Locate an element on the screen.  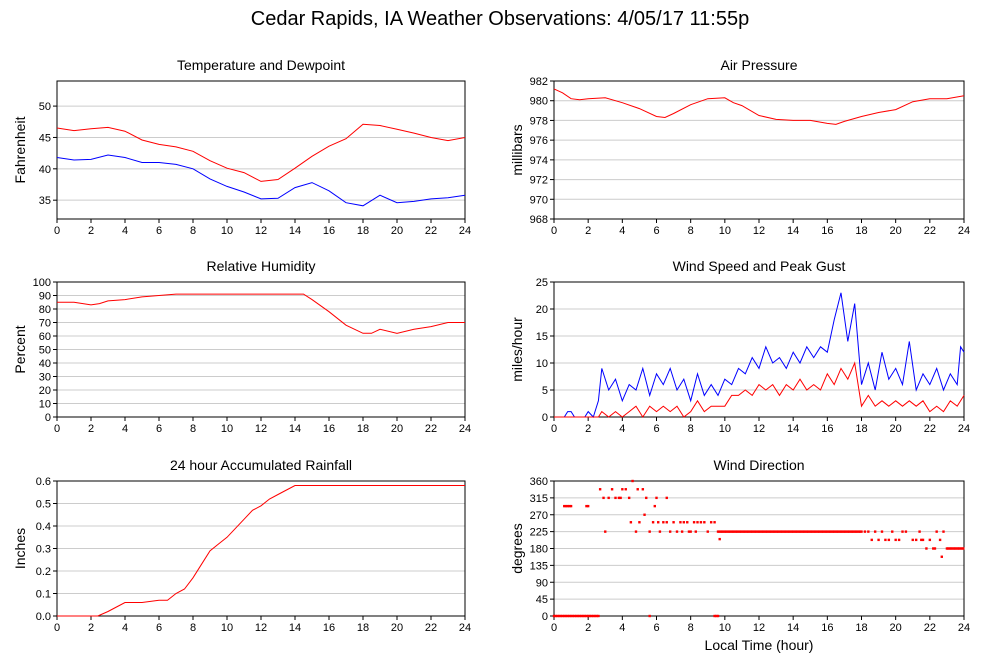
pressure-x-tick-label: 2 is located at coordinates (588, 231).